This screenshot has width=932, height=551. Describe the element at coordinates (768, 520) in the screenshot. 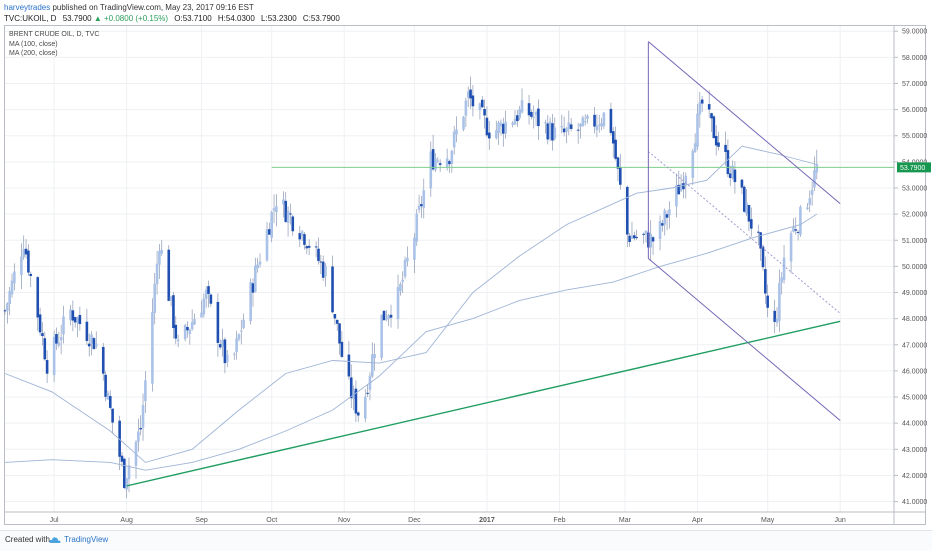

I see `x-tick-label: May` at that location.